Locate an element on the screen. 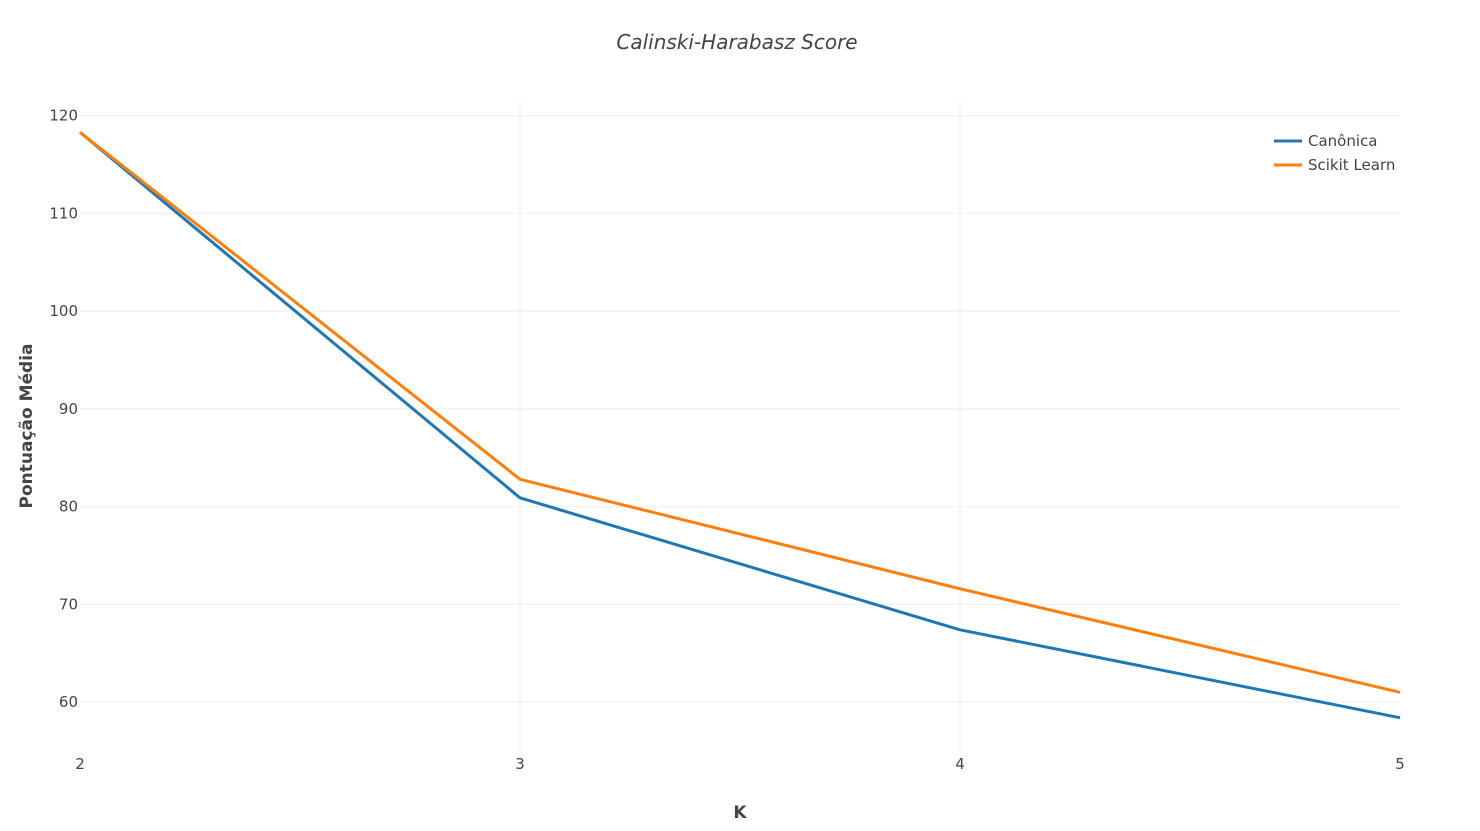  legend-item-canonica: Canônica is located at coordinates (1325, 141).